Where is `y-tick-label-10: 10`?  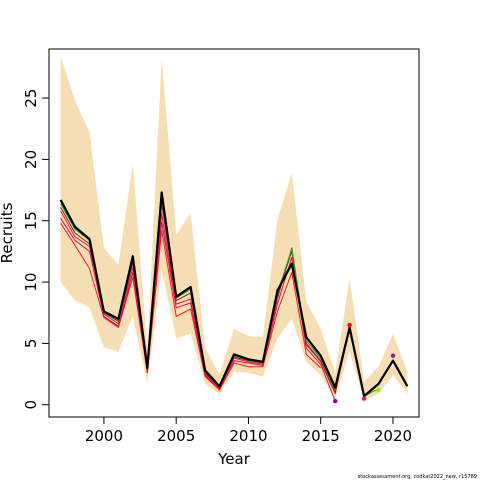
y-tick-label-10: 10 is located at coordinates (31, 282).